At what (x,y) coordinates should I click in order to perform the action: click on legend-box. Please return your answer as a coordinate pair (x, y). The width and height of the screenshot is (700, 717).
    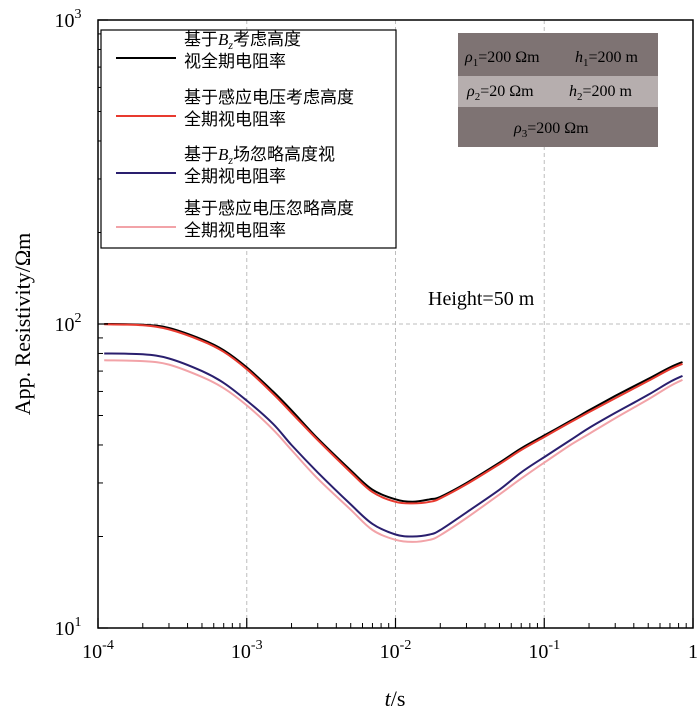
    Looking at the image, I should click on (248, 139).